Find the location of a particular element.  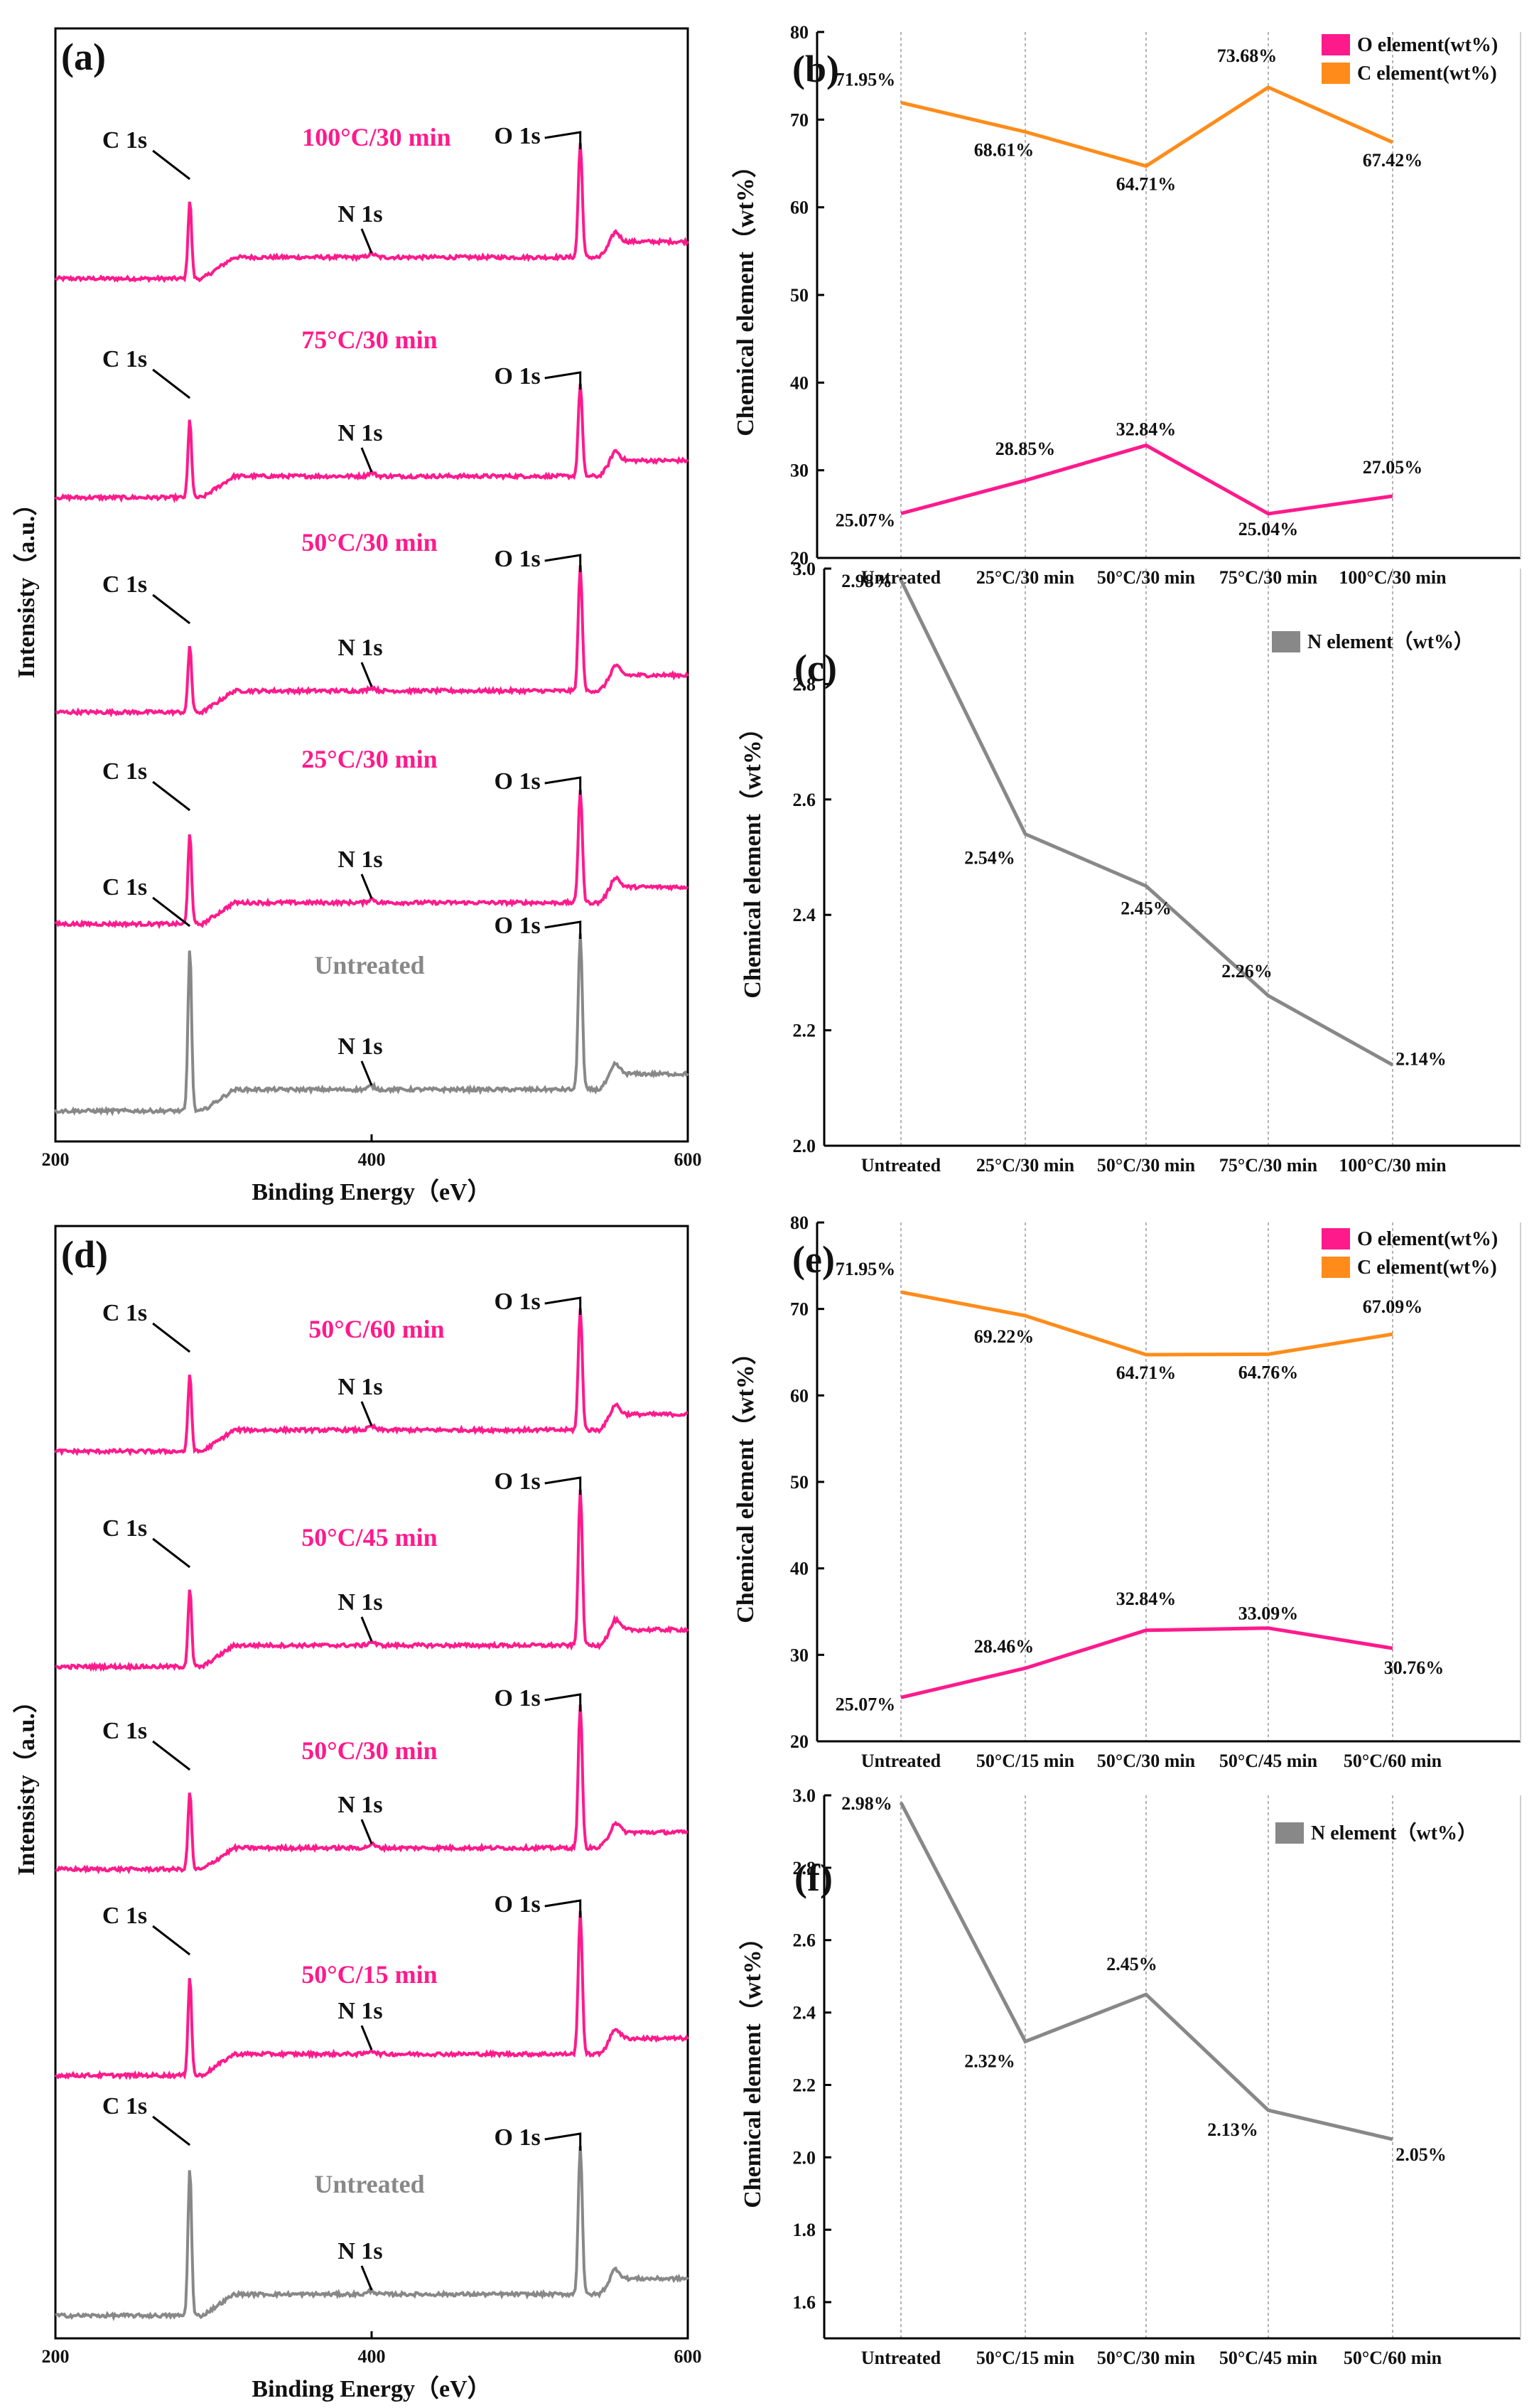

data-label: 28.85% is located at coordinates (1025, 449).